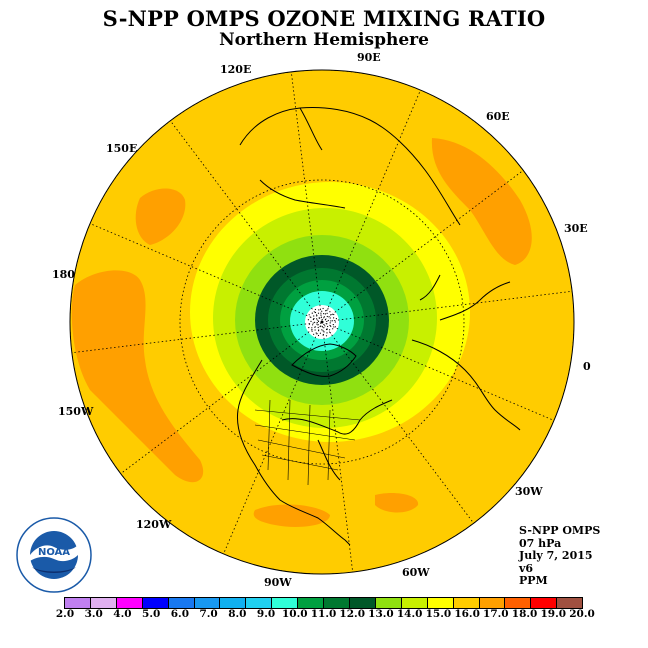 This screenshot has height=648, width=648. I want to click on noaa-logo: NOAA, so click(54, 555).